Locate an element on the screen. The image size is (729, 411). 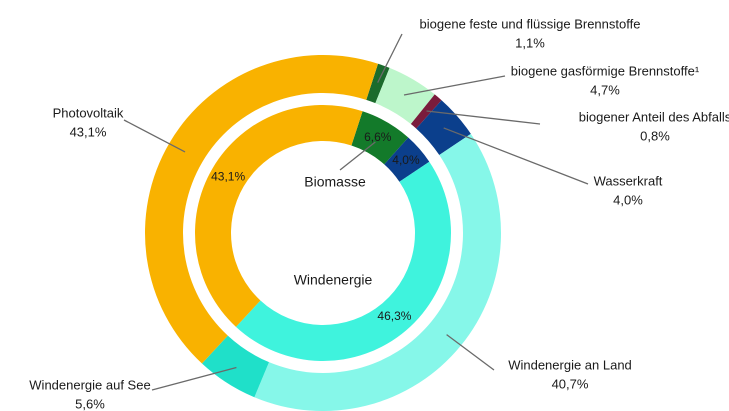
value-label: 5,6% is located at coordinates (90, 403).